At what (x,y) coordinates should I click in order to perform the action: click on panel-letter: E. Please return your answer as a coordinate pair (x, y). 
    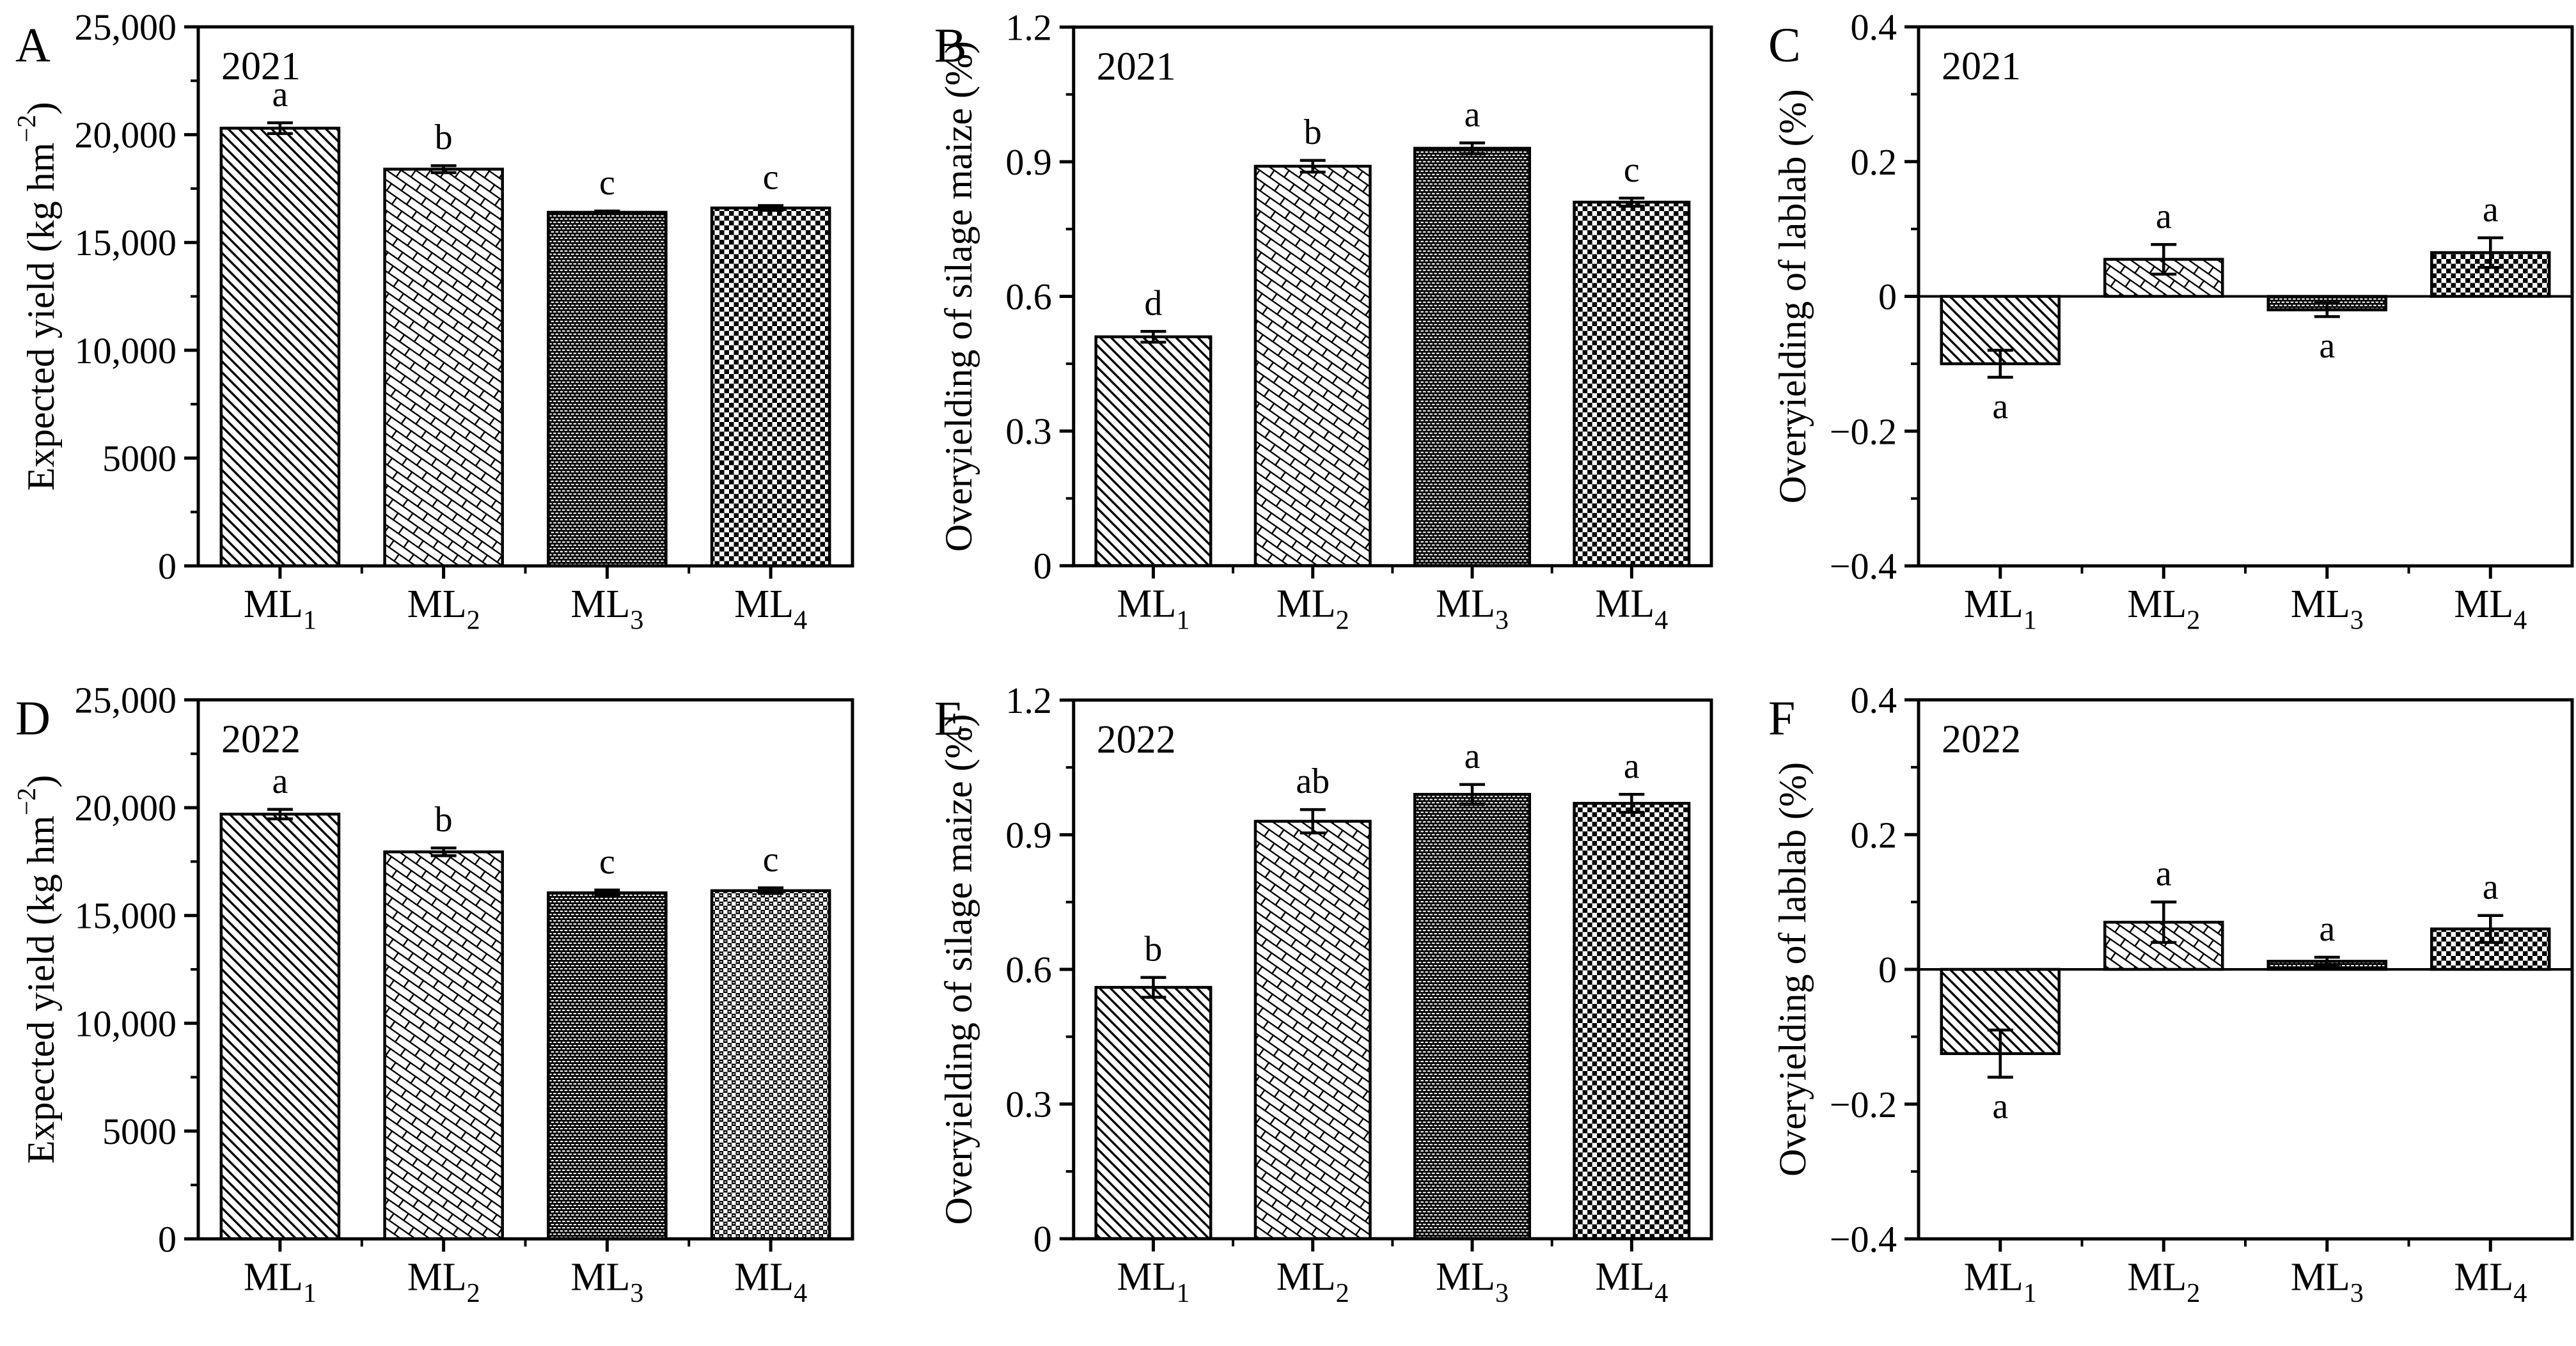
    Looking at the image, I should click on (949, 719).